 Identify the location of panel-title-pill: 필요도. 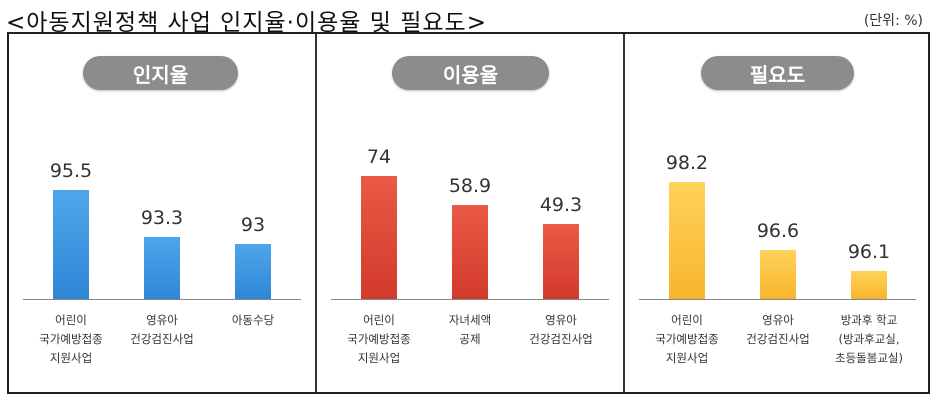
(777, 73).